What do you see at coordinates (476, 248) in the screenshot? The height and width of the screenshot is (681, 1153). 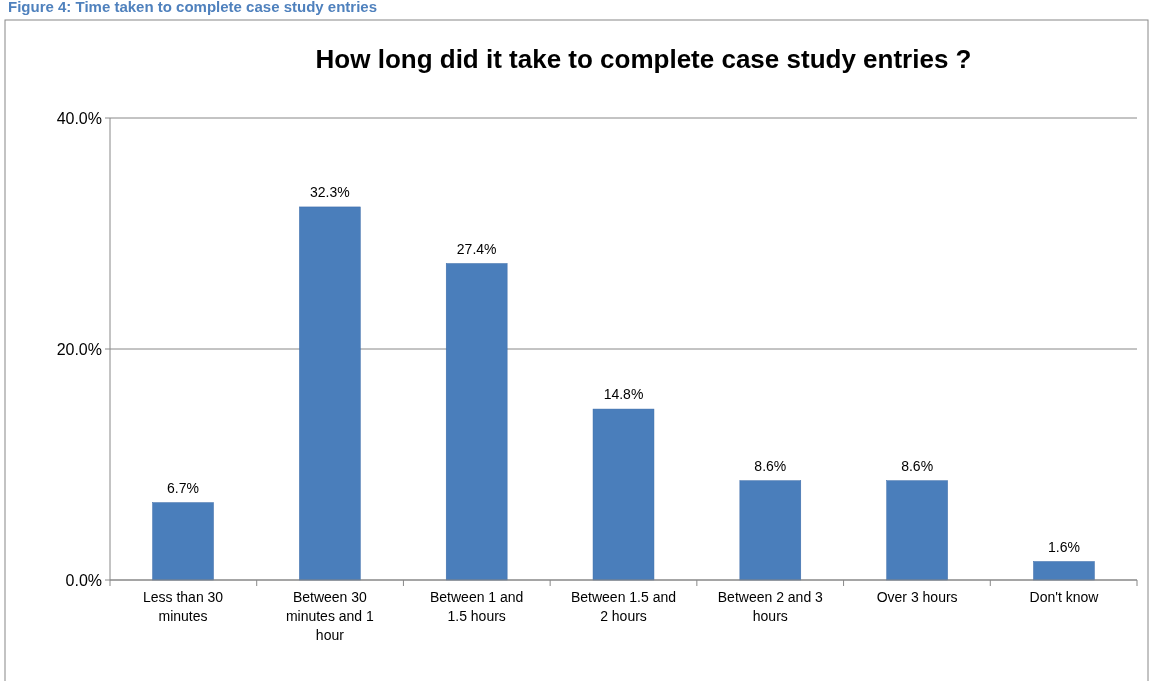 I see `data-label: 27.4%` at bounding box center [476, 248].